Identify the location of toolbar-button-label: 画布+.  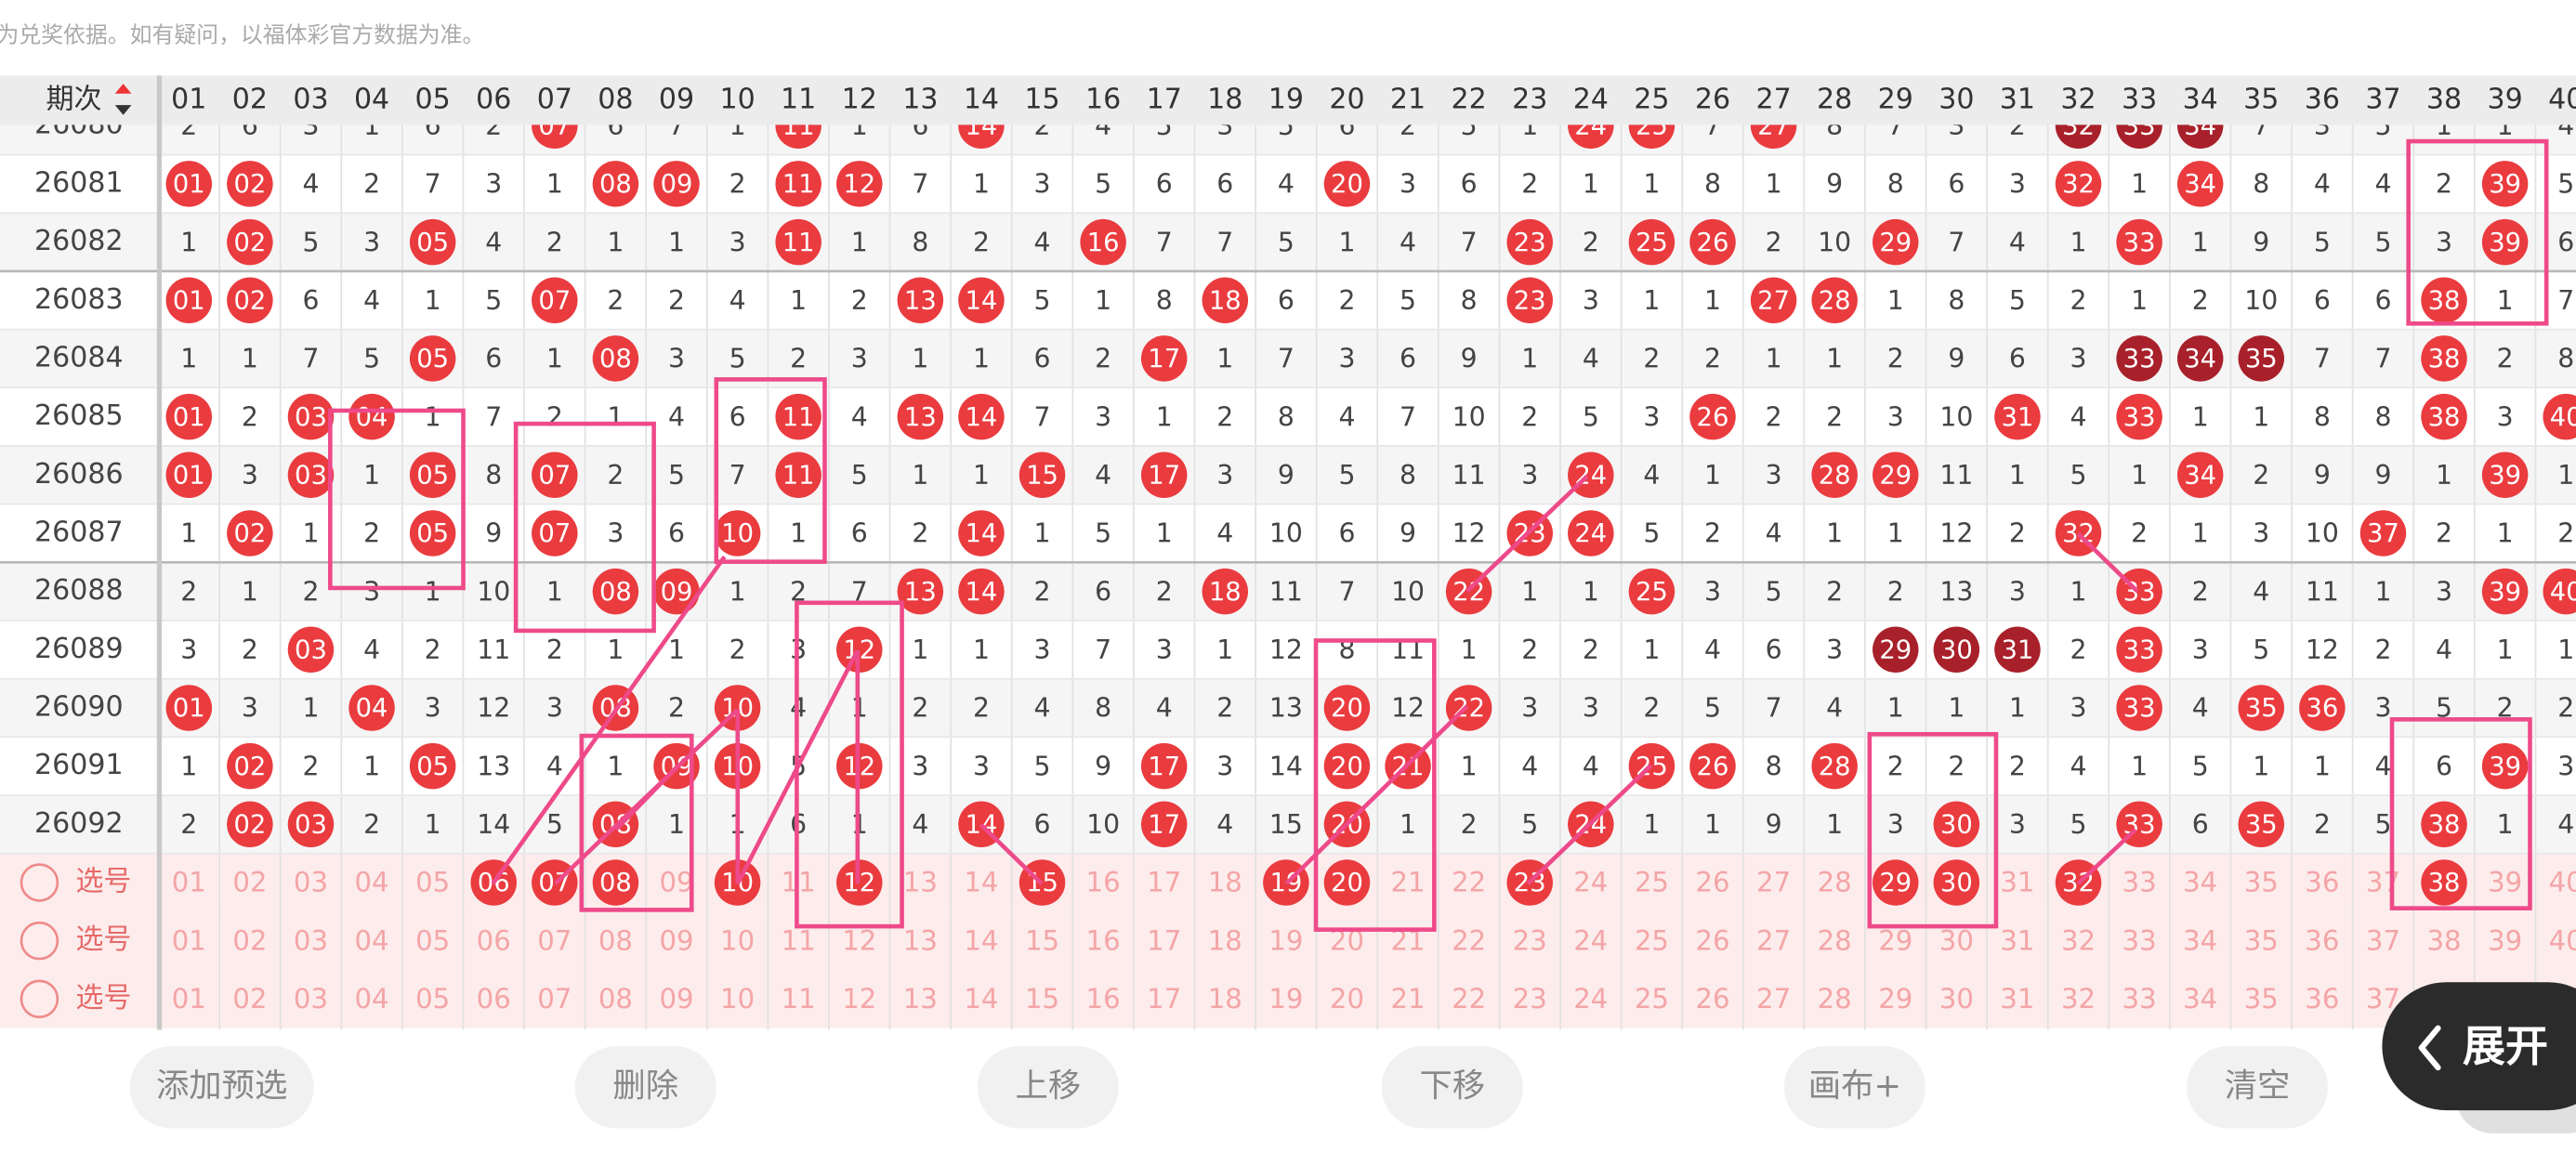
(1854, 1086).